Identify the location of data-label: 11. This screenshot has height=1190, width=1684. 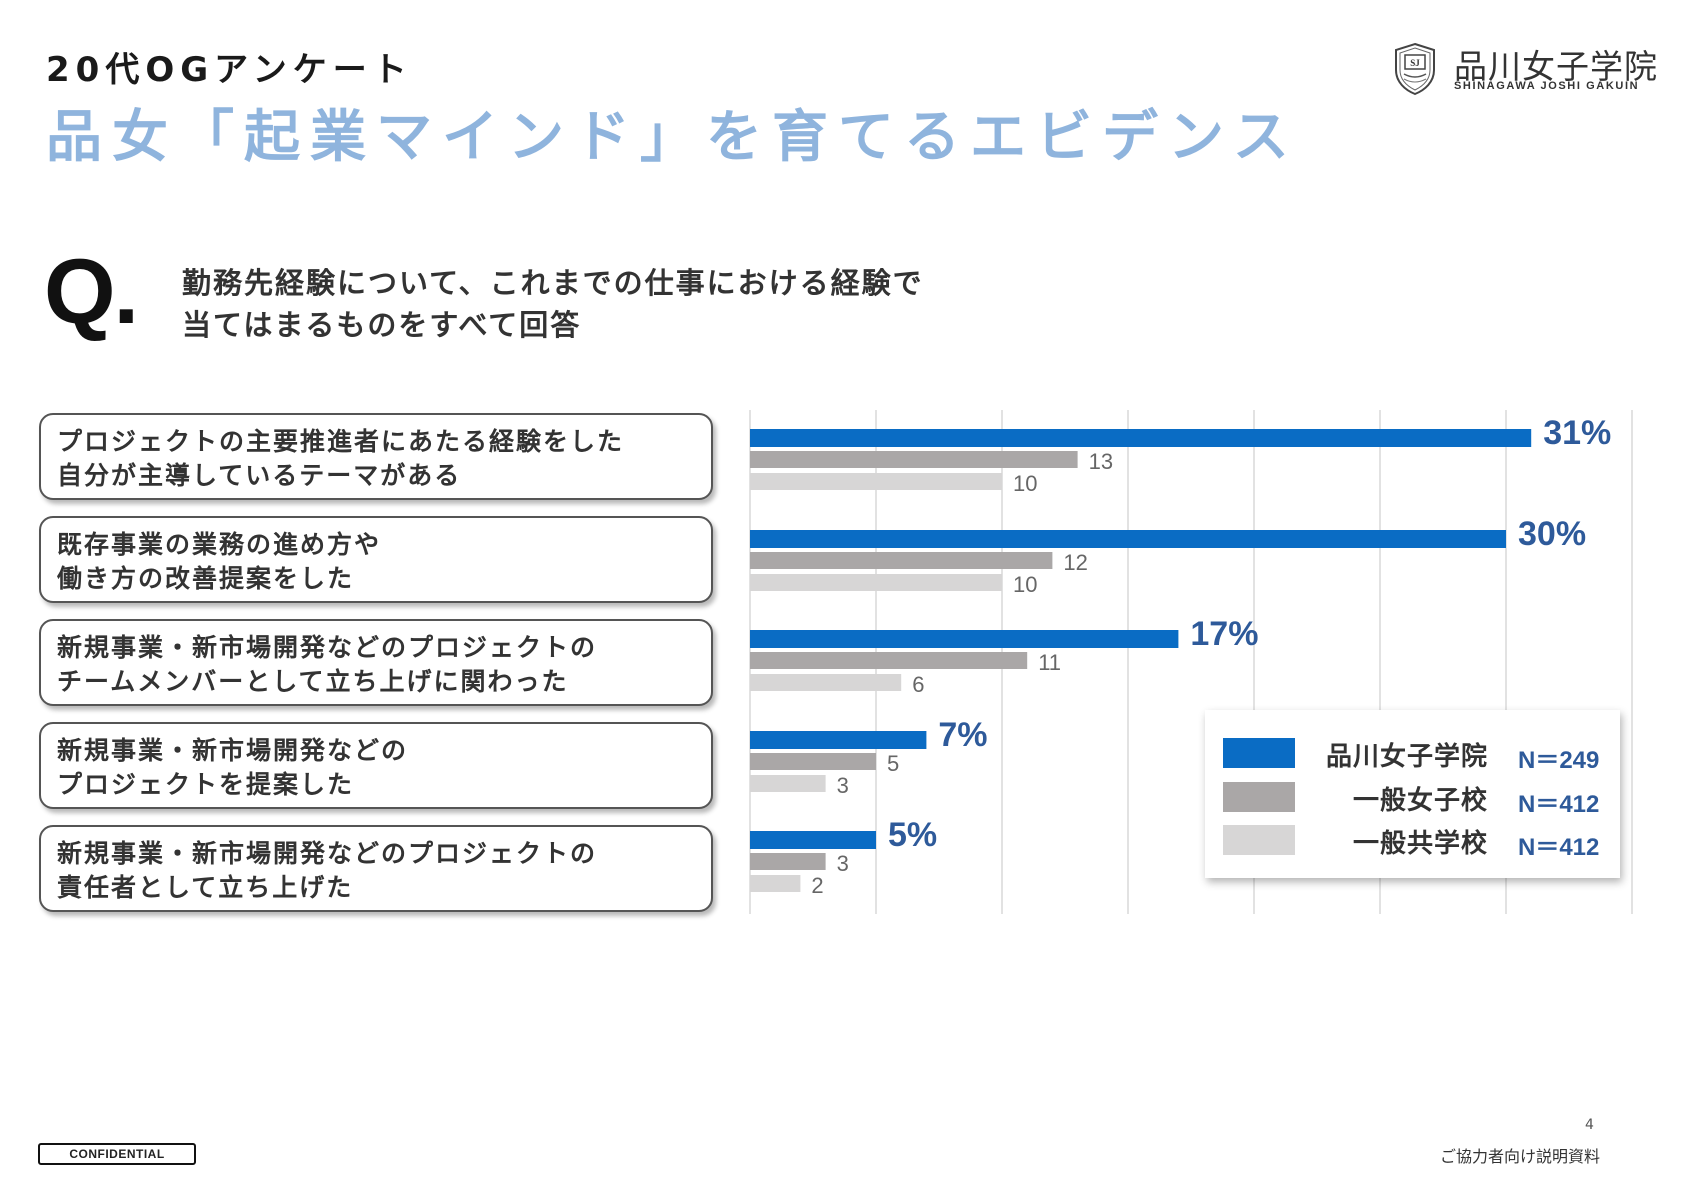
(1049, 662).